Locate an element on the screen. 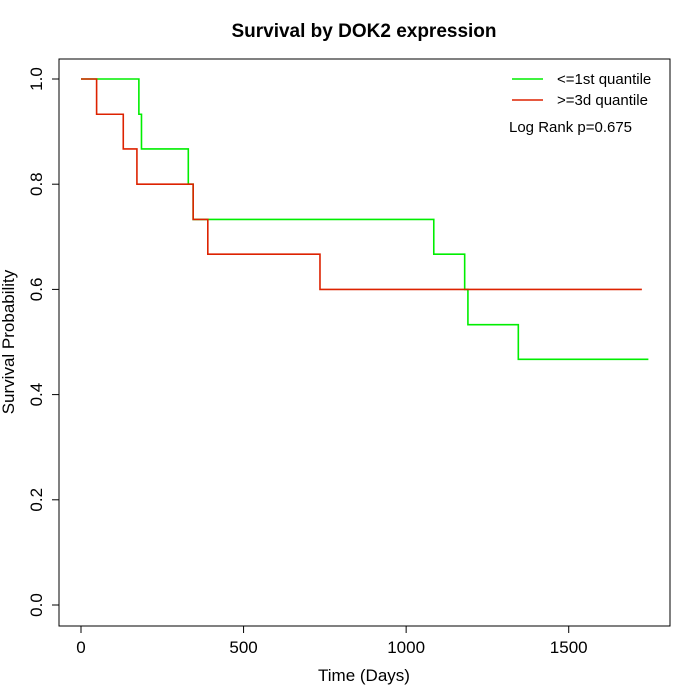 The height and width of the screenshot is (700, 700). y-tick-label: 0.0 is located at coordinates (36, 605).